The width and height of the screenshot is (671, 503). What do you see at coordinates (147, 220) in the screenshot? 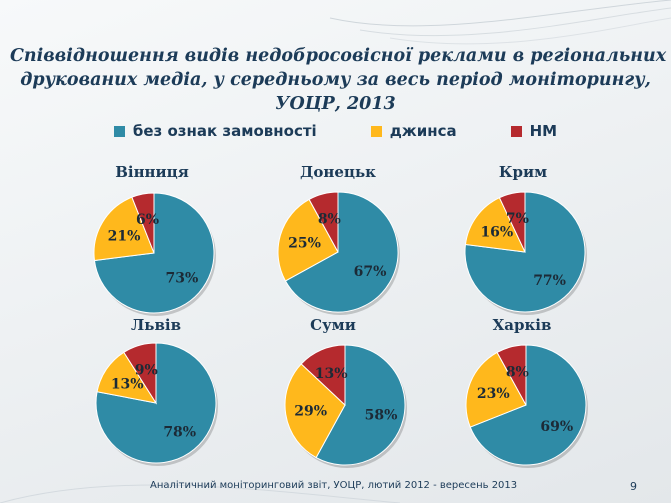
I see `data-label-nm: 6%` at bounding box center [147, 220].